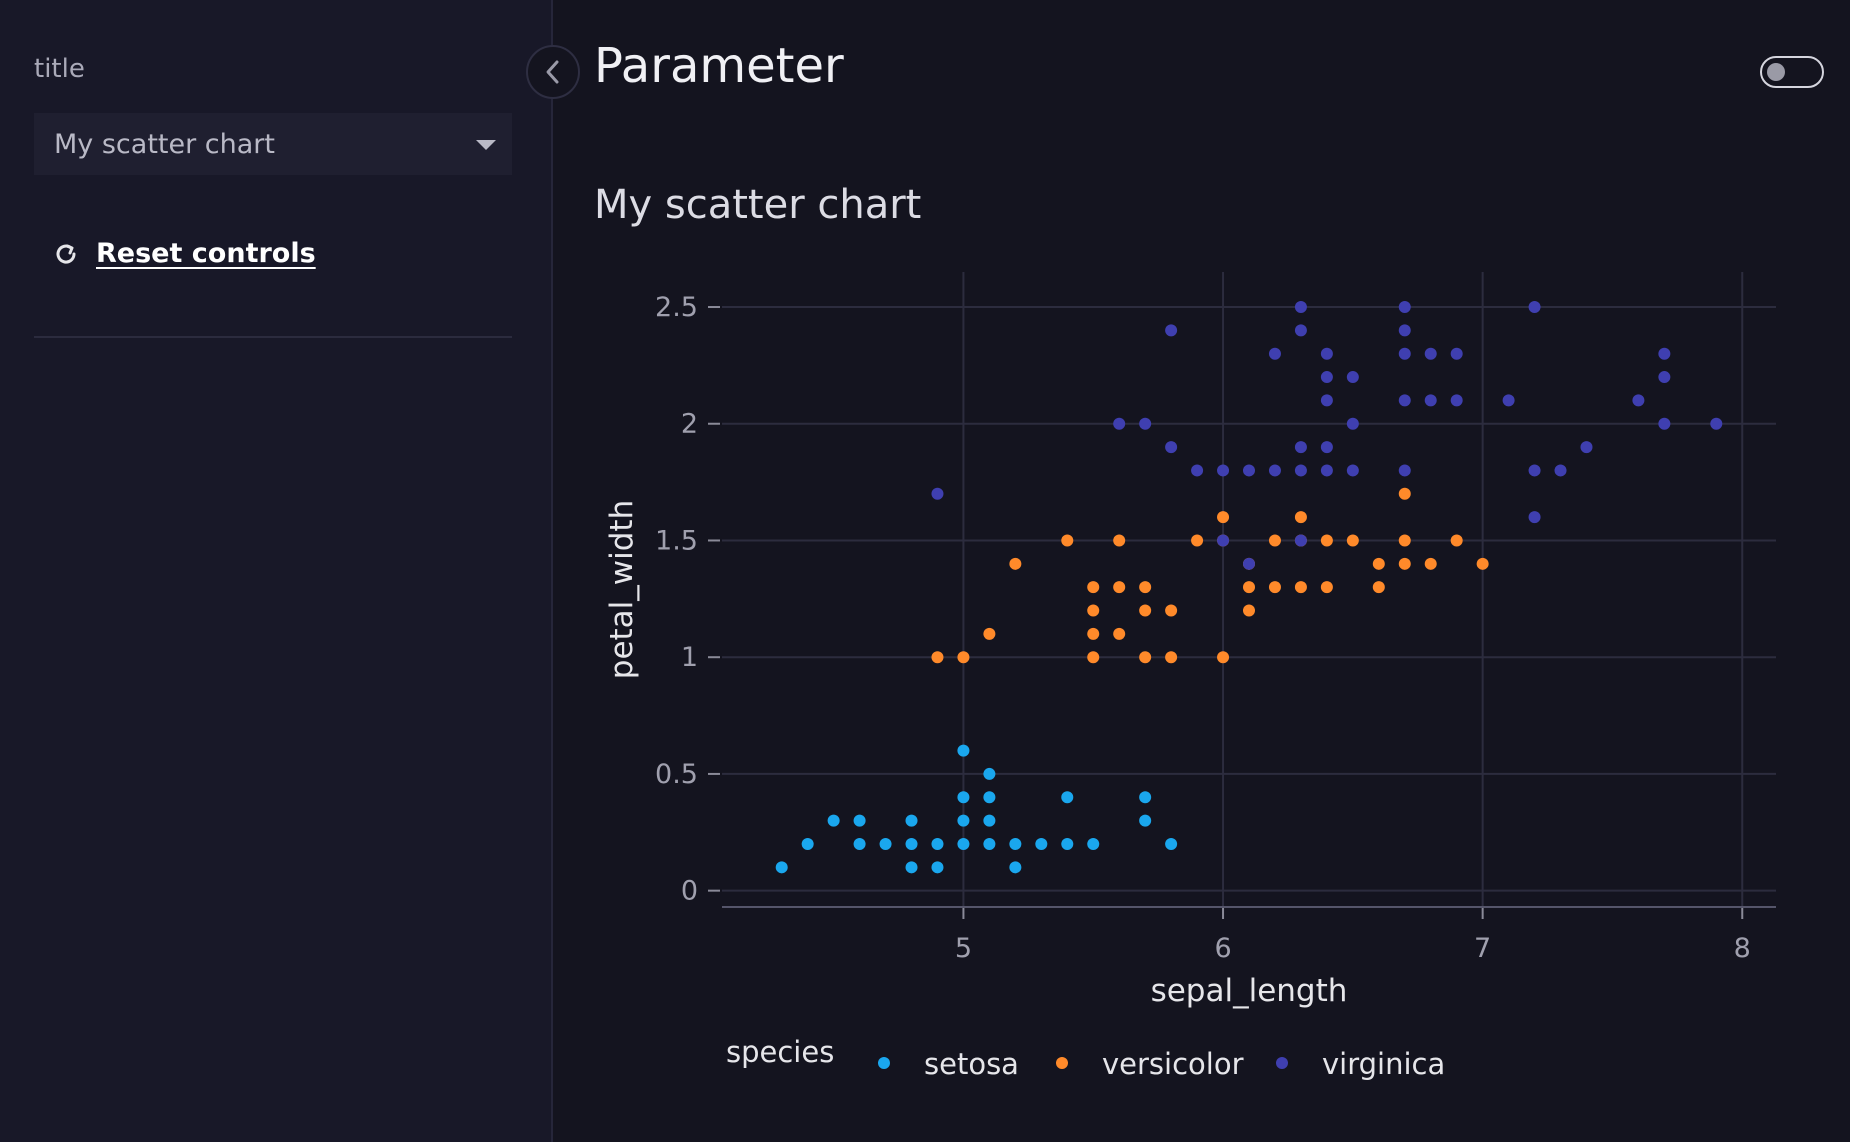 The image size is (1850, 1142). Describe the element at coordinates (206, 253) in the screenshot. I see `reset-controls-label: Reset controls` at that location.